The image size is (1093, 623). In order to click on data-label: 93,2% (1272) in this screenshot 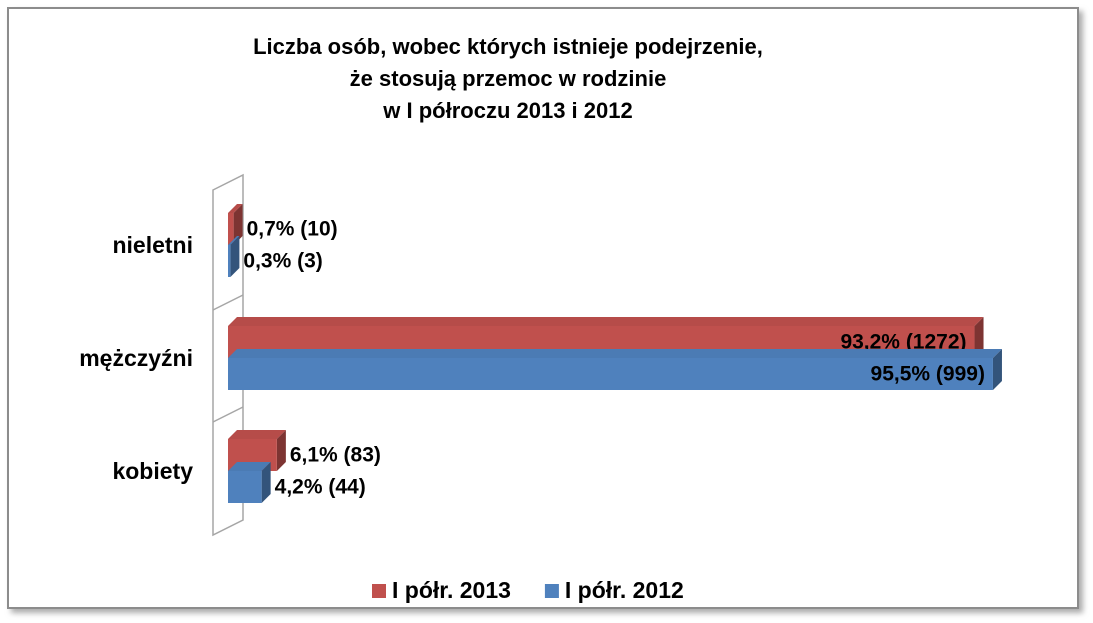, I will do `click(903, 342)`.